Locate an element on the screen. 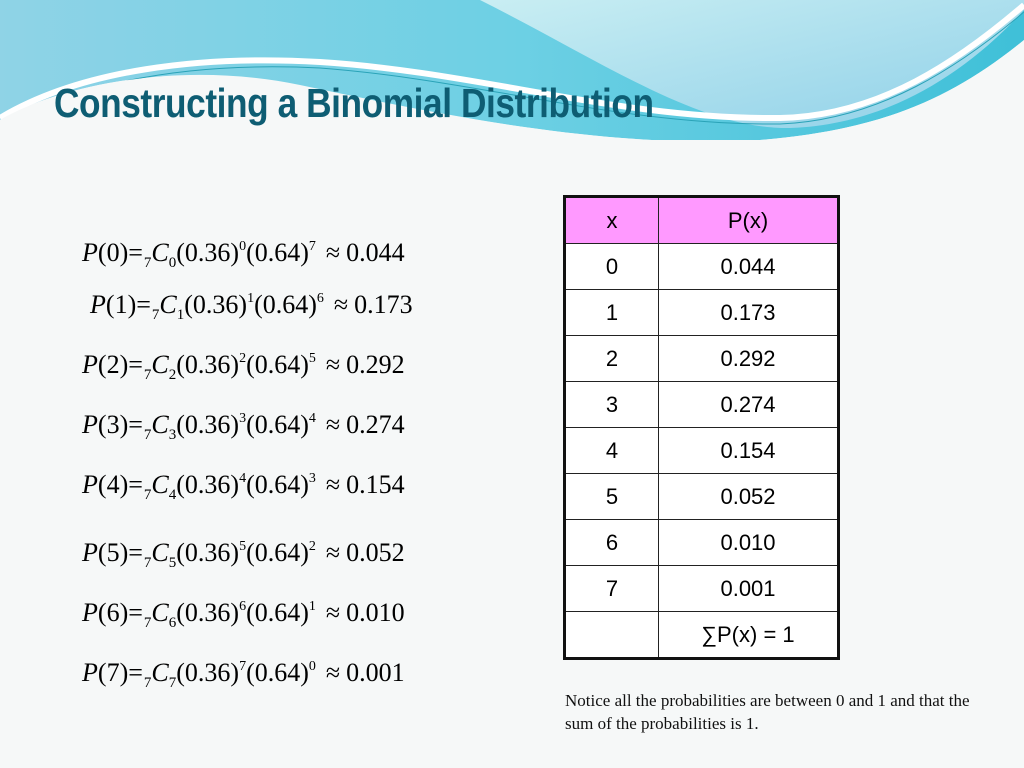 This screenshot has width=1024, height=768. cell-empty is located at coordinates (611, 635).